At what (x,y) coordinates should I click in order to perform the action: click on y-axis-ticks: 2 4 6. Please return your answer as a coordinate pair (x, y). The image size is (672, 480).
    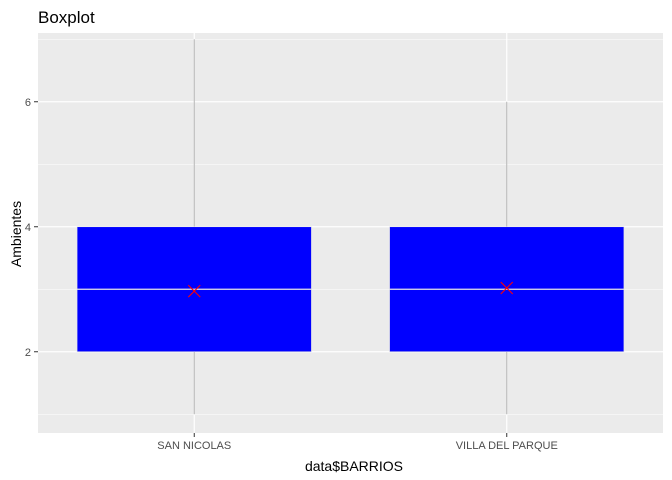
    Looking at the image, I should click on (31, 228).